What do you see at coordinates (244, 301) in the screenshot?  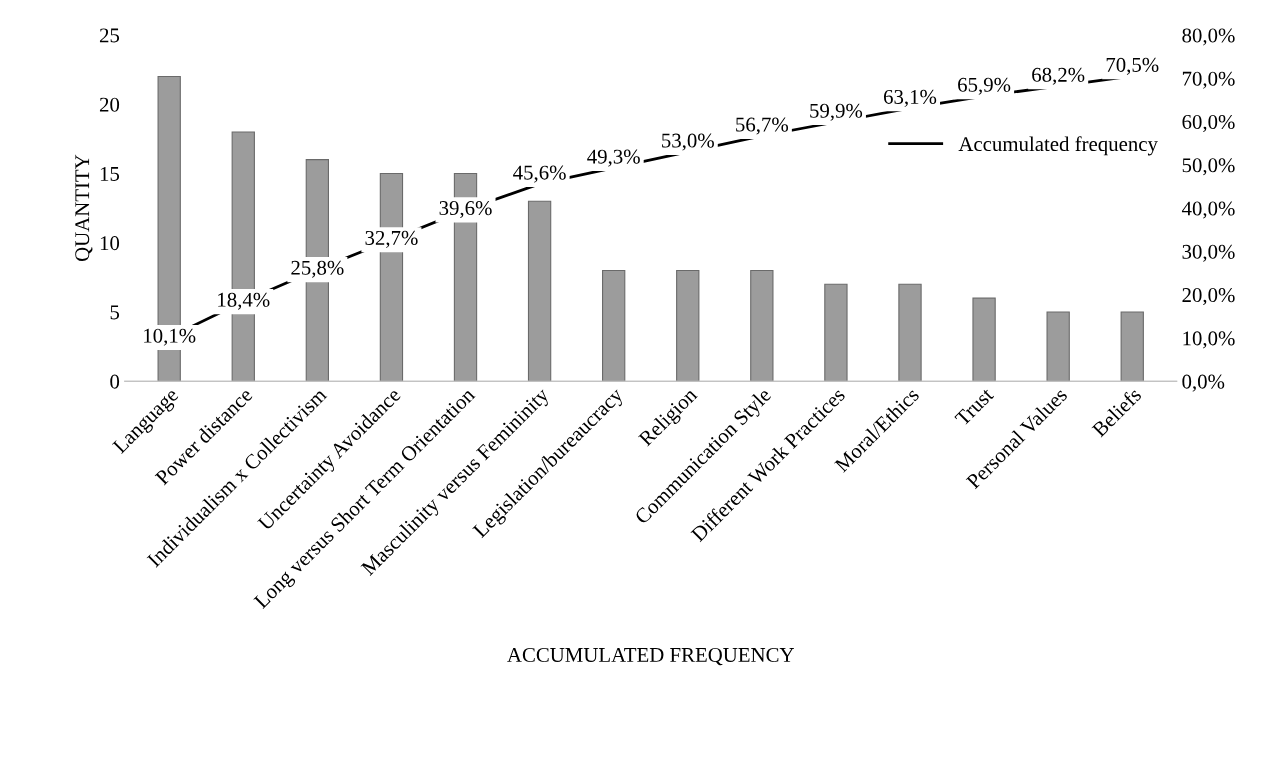 I see `data-label: 18,4%` at bounding box center [244, 301].